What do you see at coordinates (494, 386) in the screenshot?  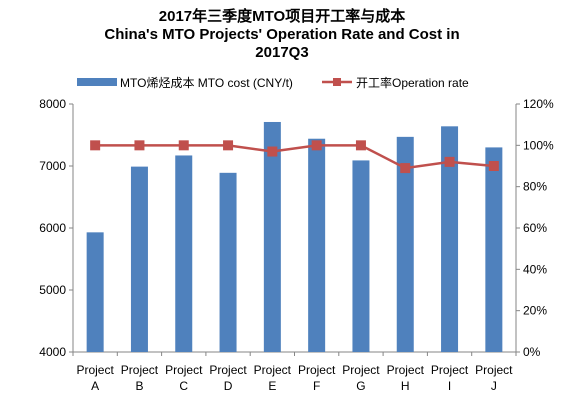 I see `x-tick-label: J` at bounding box center [494, 386].